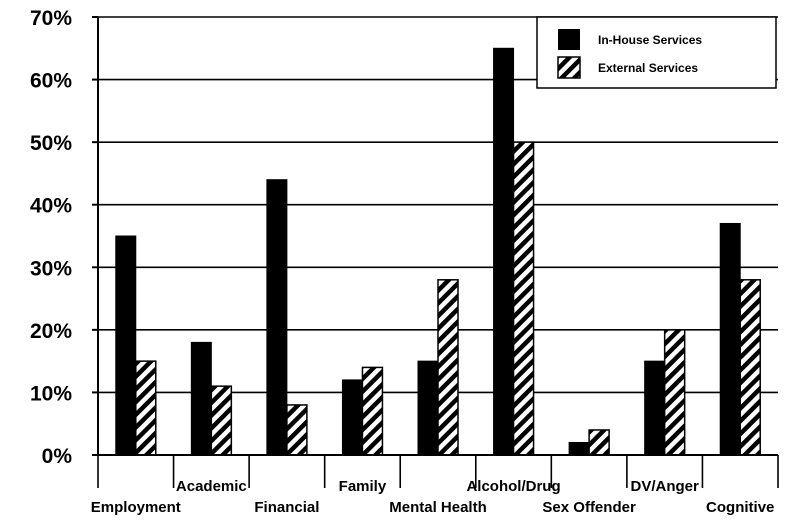  I want to click on x-category-label: Cognitive, so click(740, 507).